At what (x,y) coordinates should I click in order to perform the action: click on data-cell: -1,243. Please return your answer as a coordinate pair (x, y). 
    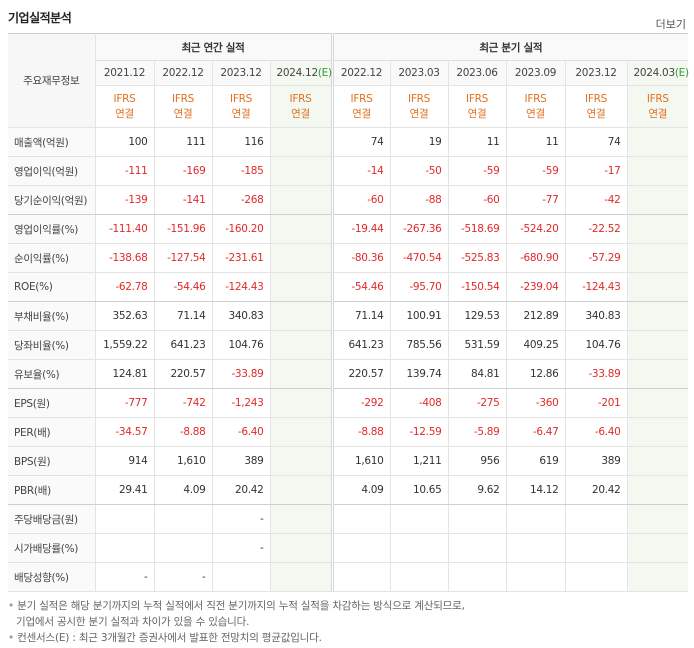
    Looking at the image, I should click on (240, 403).